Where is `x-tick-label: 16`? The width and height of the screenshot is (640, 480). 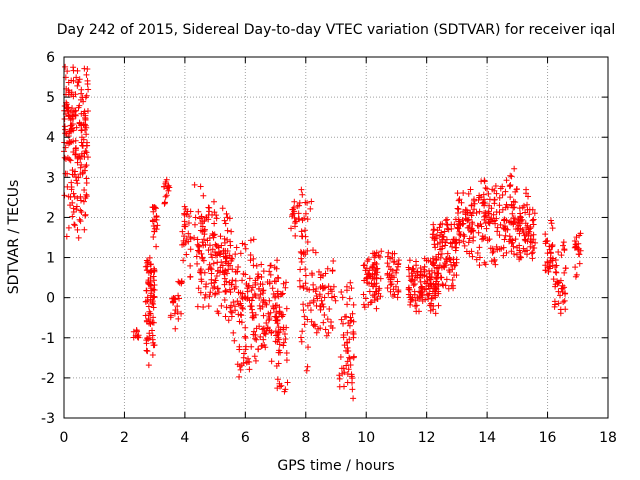
x-tick-label: 16 is located at coordinates (548, 438).